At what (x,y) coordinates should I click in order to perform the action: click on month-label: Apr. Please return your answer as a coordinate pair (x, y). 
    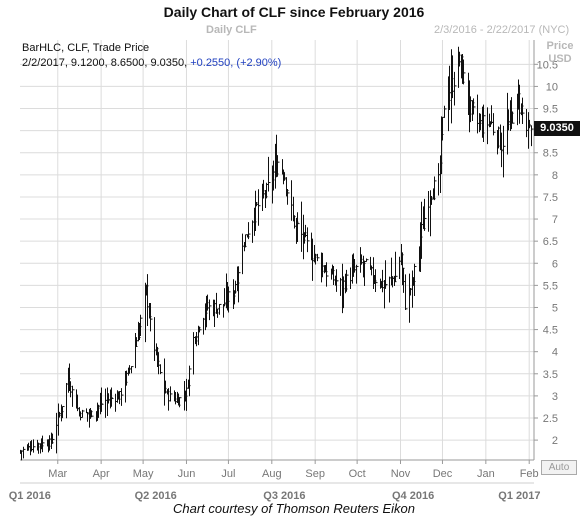
    Looking at the image, I should click on (101, 474).